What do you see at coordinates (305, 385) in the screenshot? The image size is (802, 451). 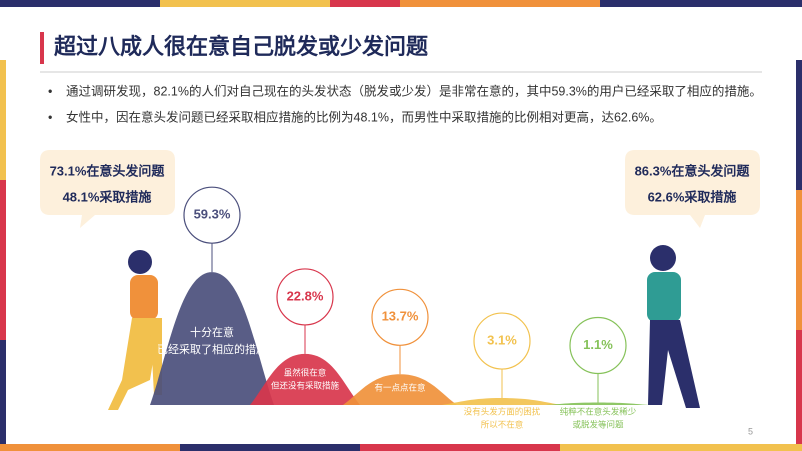 I see `category-label: 但还没有采取措施` at bounding box center [305, 385].